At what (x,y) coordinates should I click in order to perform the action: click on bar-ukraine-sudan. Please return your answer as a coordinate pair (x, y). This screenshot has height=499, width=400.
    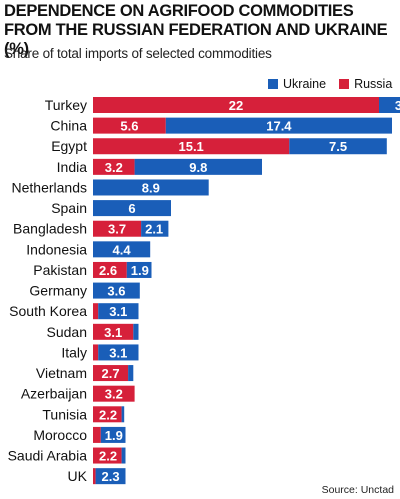
    Looking at the image, I should click on (136, 331).